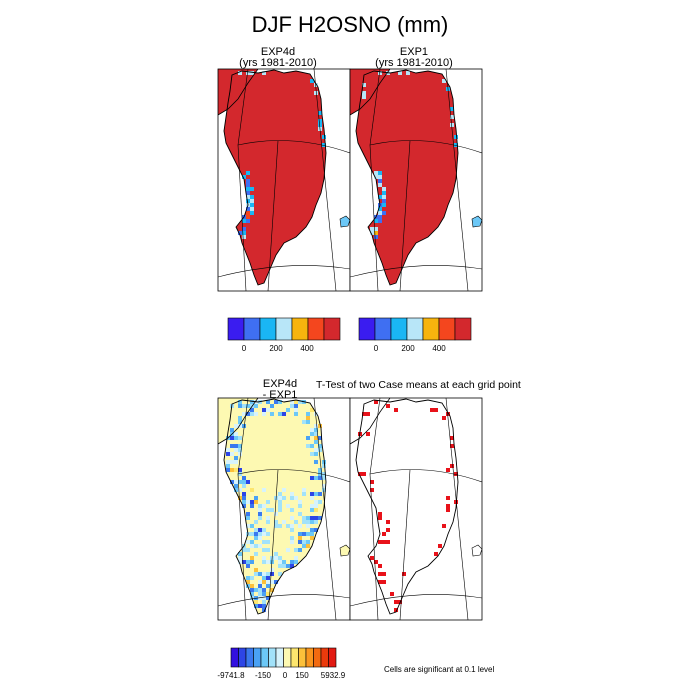 Image resolution: width=700 pixels, height=700 pixels. I want to click on cb-diff-tick-4: 5932.9, so click(333, 675).